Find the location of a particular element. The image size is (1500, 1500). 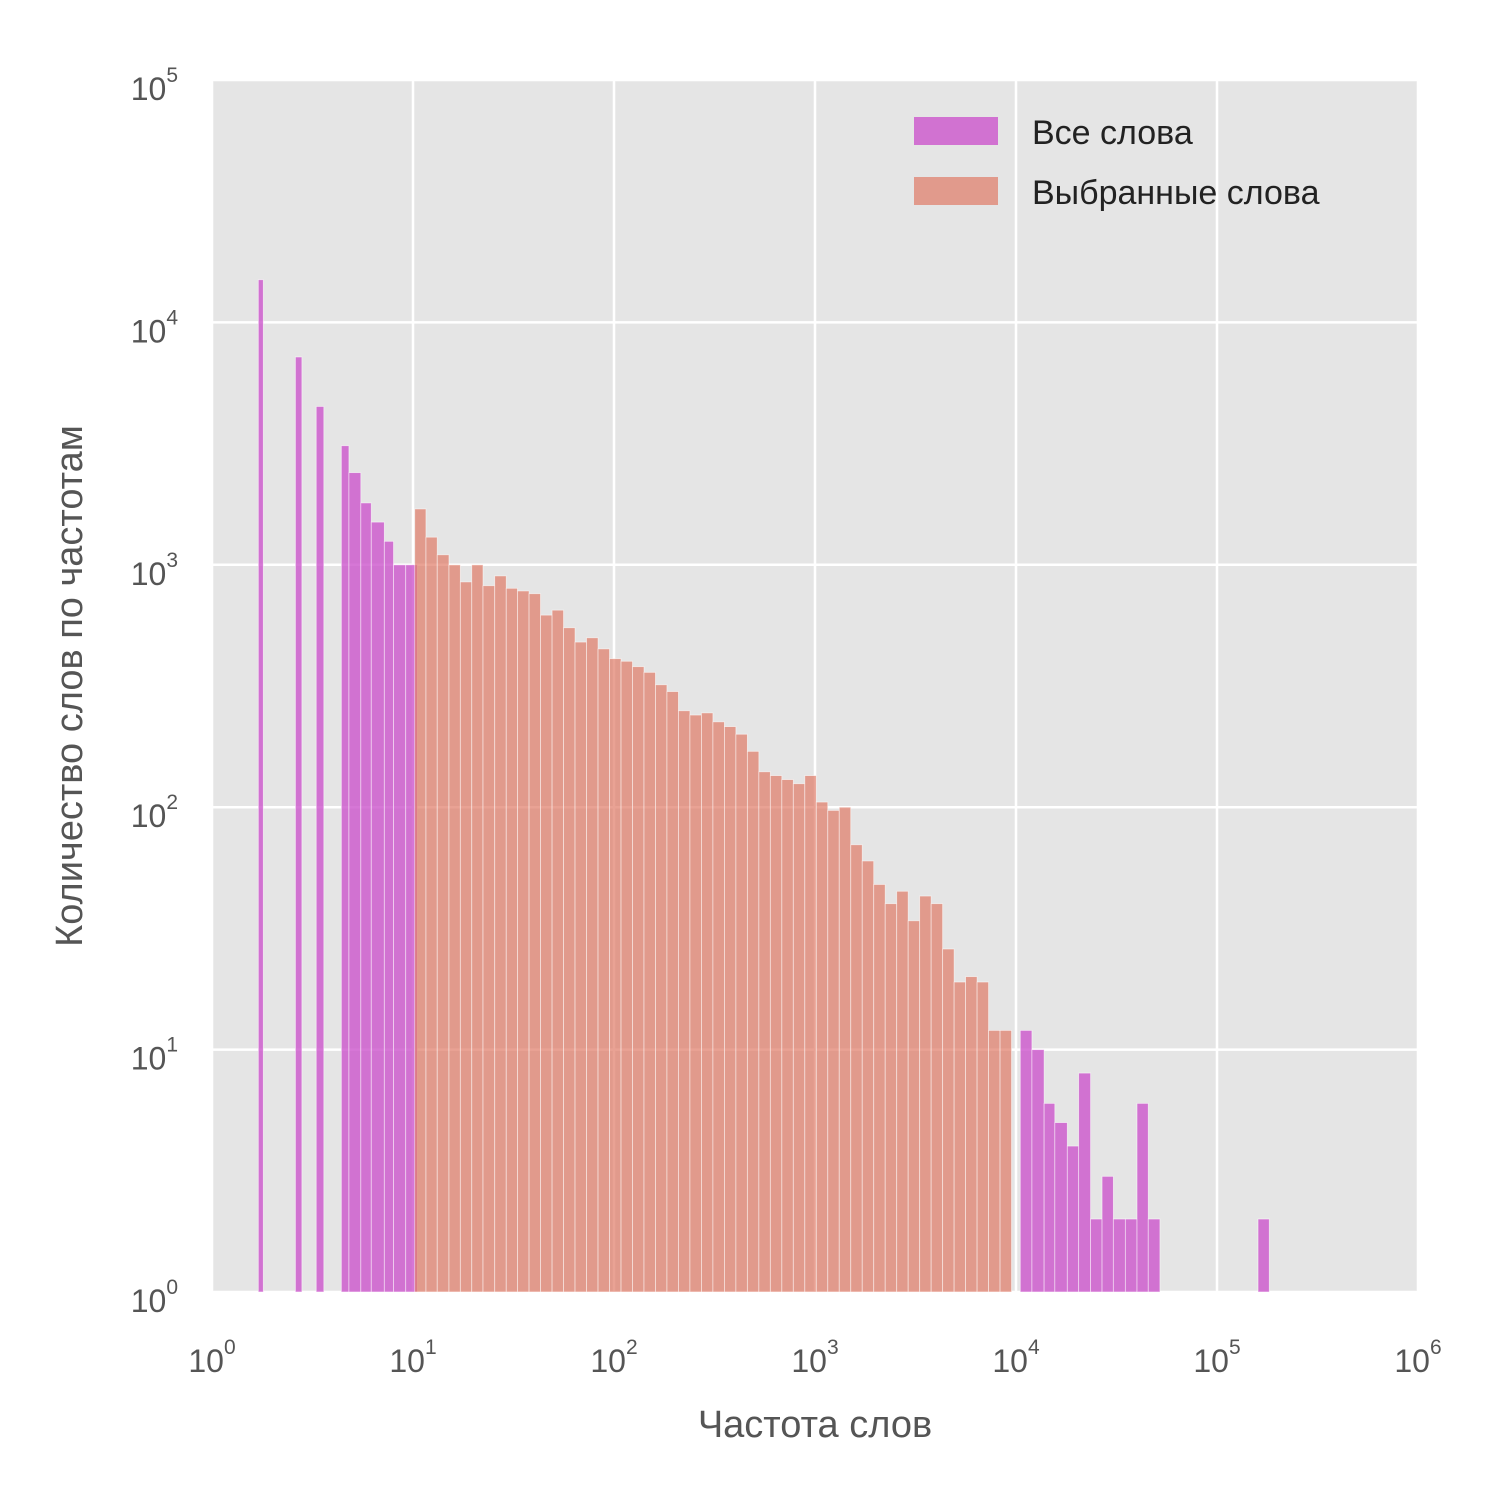

y-axis-title: Количество слов по частотам is located at coordinates (70, 686).